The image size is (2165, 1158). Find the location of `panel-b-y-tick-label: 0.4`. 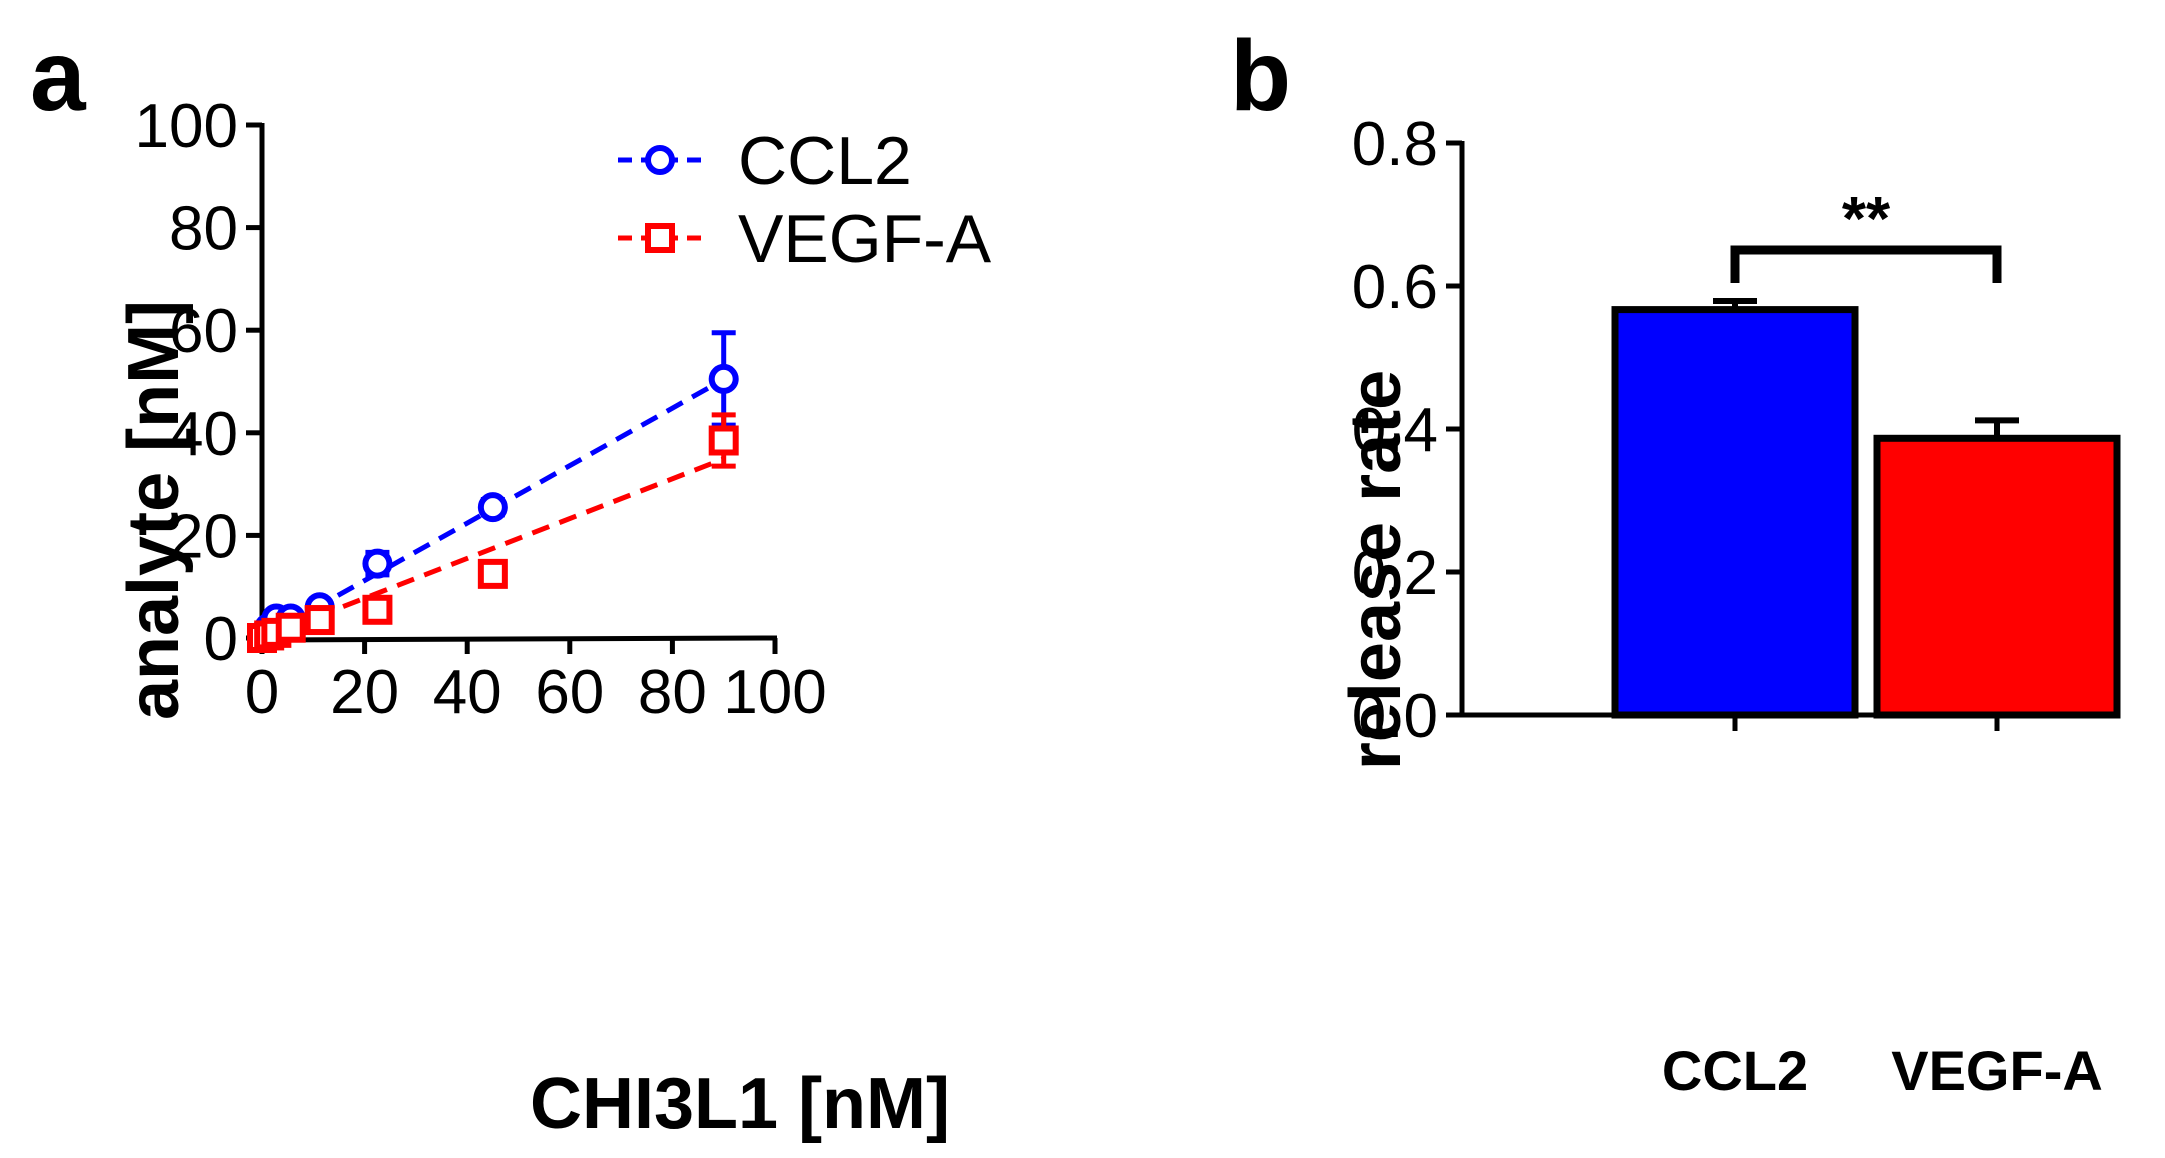

panel-b-y-tick-label: 0.4 is located at coordinates (1395, 430).